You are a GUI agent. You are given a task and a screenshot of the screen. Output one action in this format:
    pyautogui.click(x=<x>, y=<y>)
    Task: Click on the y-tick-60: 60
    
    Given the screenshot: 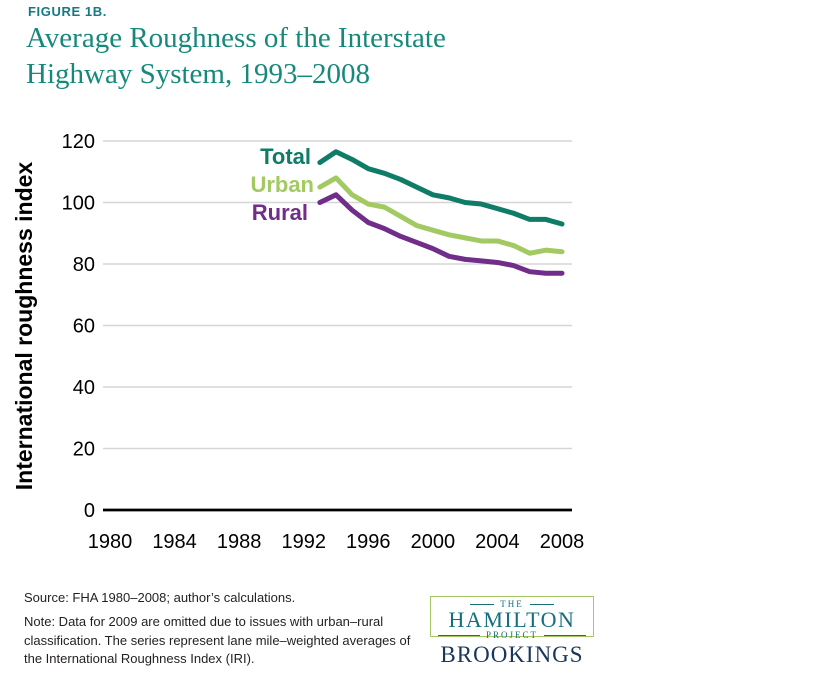 What is the action you would take?
    pyautogui.click(x=84, y=327)
    